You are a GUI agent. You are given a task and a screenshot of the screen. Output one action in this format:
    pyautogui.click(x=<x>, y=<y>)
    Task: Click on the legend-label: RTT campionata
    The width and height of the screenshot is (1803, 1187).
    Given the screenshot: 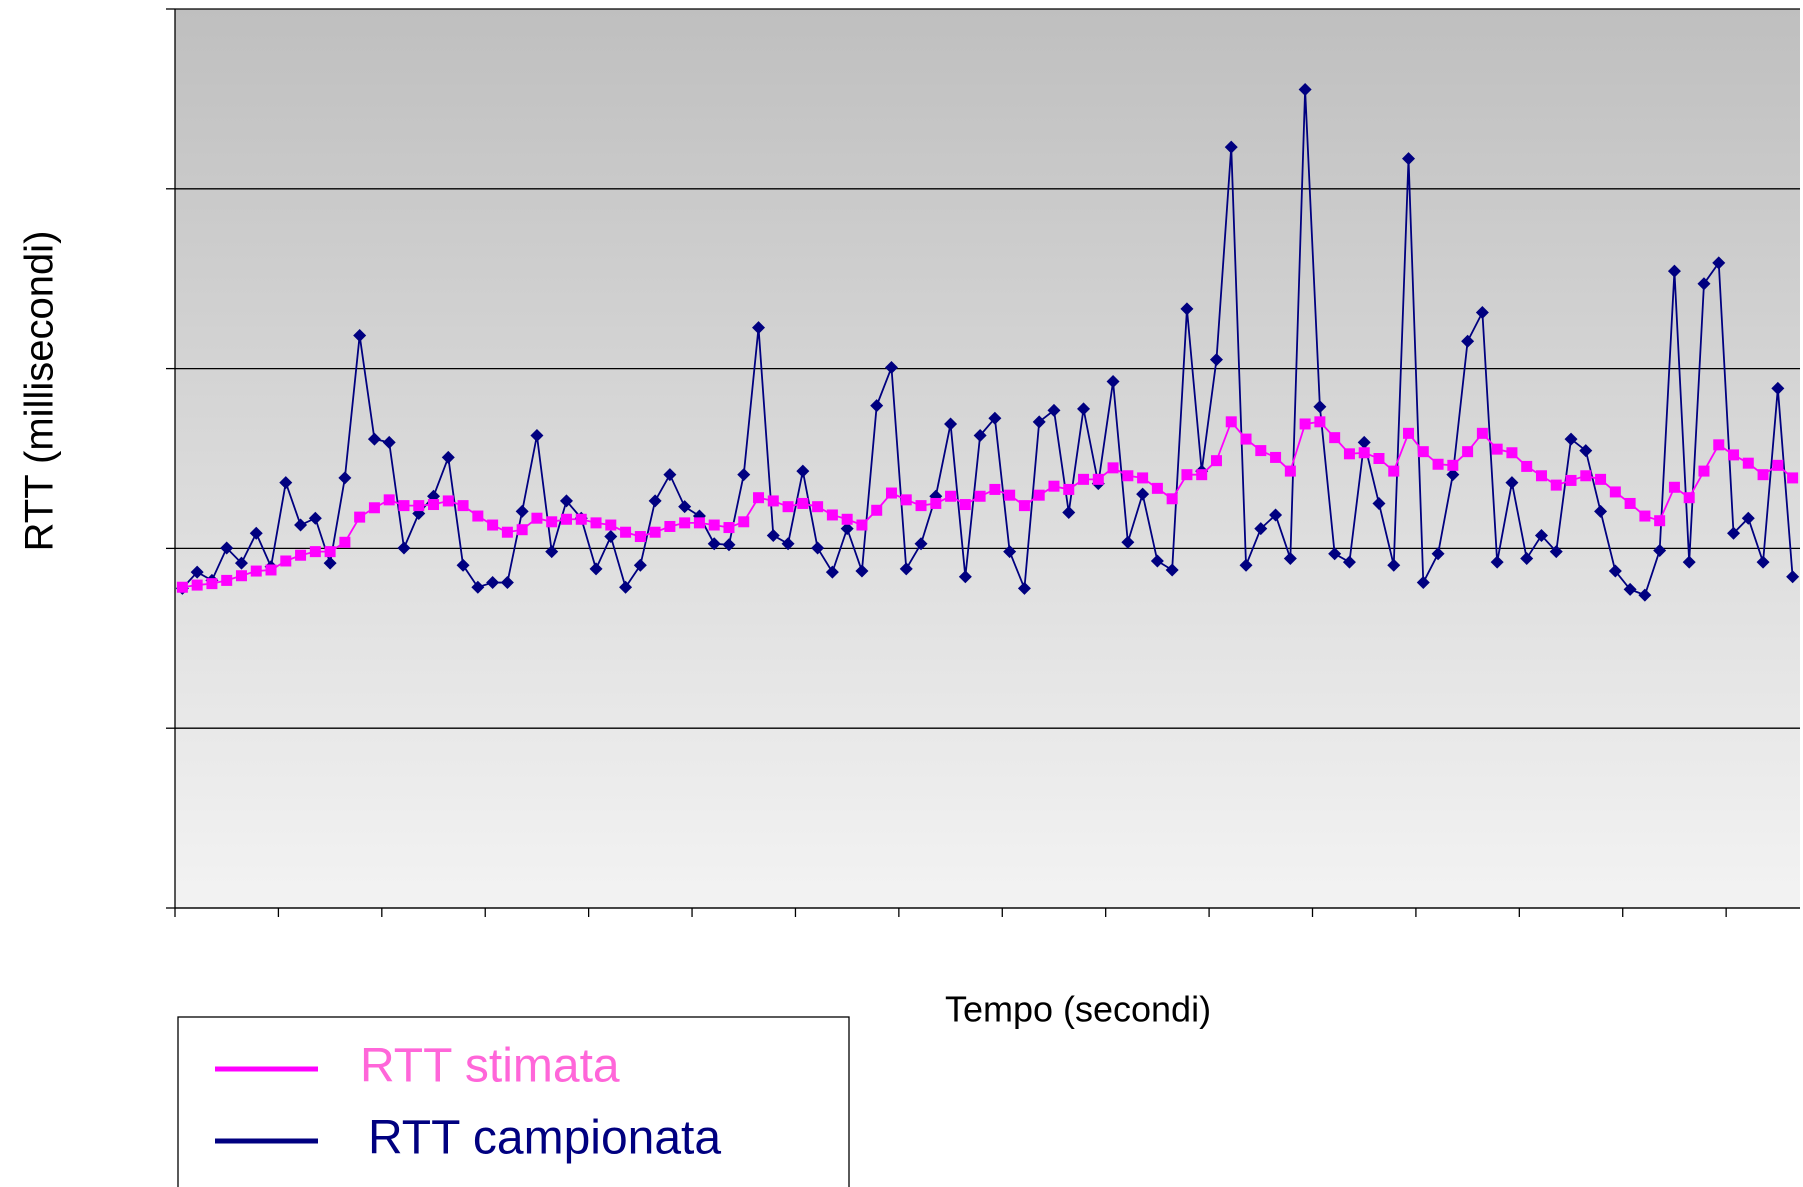 What is the action you would take?
    pyautogui.click(x=544, y=1138)
    